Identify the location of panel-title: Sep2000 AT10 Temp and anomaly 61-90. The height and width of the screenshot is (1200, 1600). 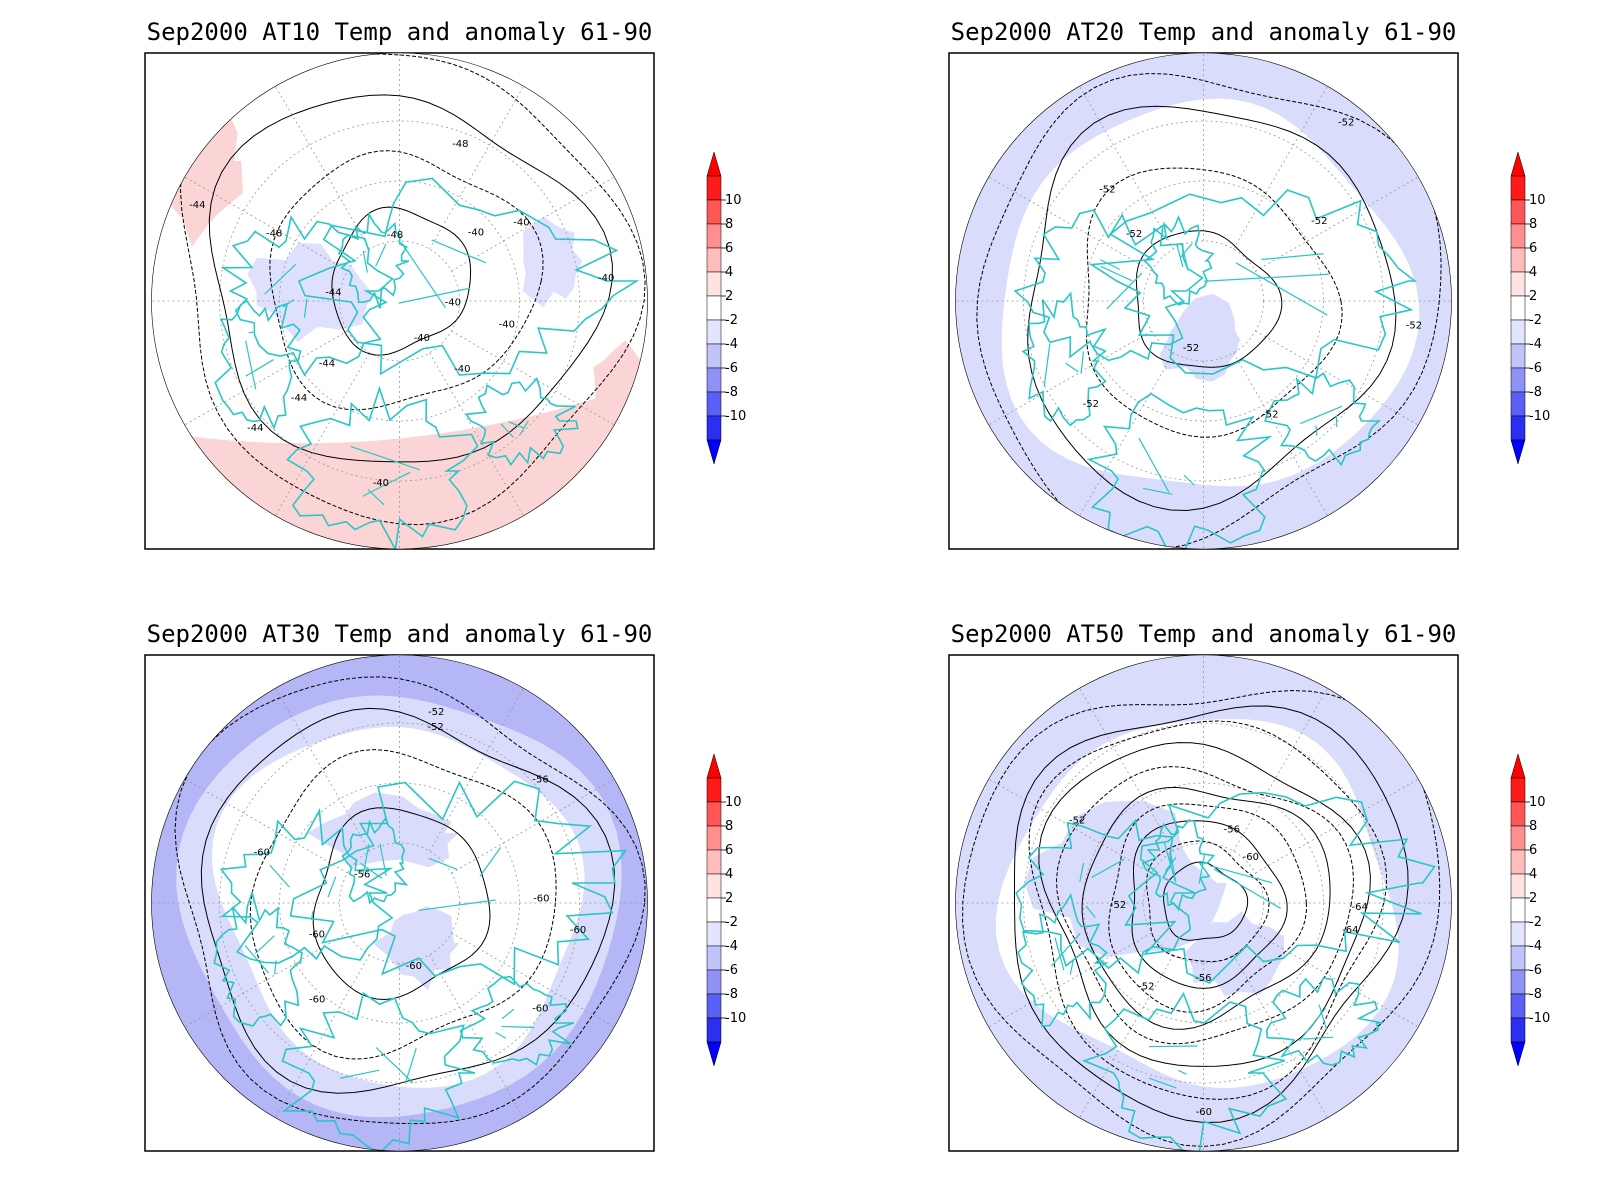
(400, 32).